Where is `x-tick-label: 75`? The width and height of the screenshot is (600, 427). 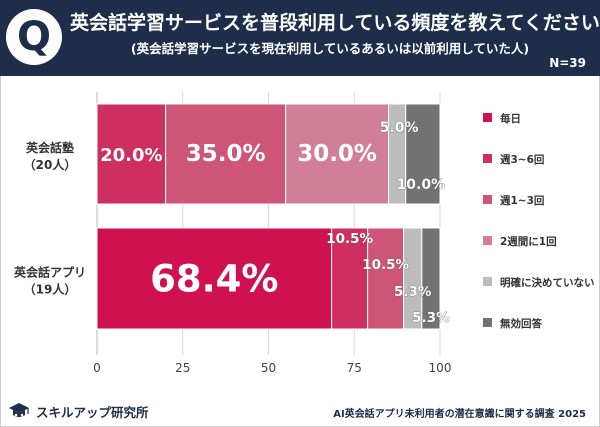
x-tick-label: 75 is located at coordinates (354, 368).